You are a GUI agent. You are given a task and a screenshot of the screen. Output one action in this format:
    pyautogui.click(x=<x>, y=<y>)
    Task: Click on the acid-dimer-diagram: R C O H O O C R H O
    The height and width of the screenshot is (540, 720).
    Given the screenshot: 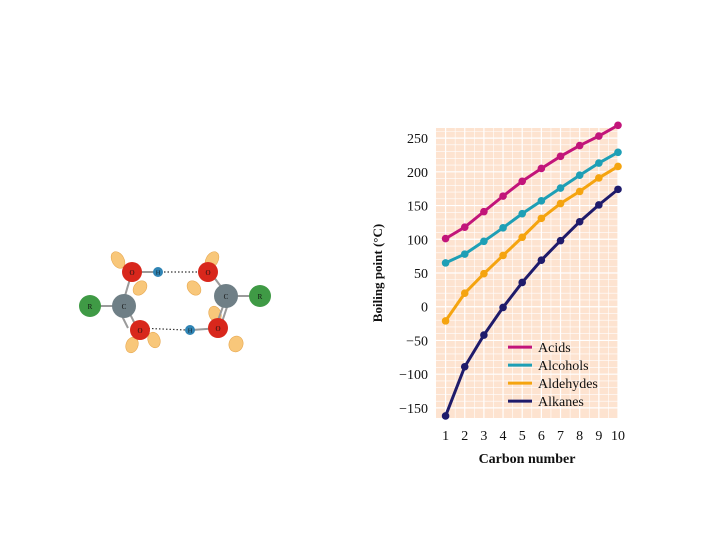 What is the action you would take?
    pyautogui.click(x=175, y=302)
    